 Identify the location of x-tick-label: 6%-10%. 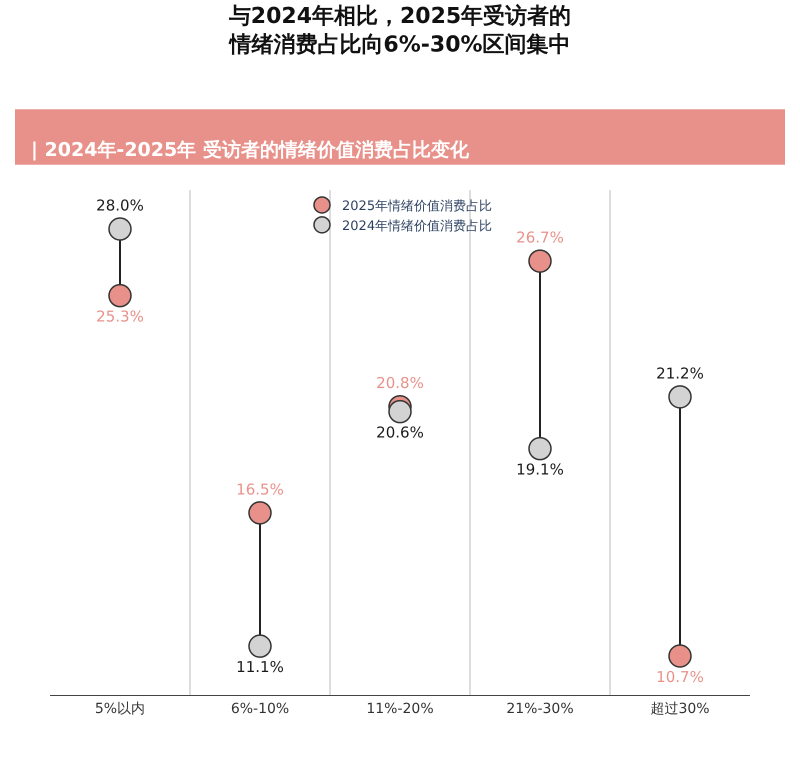
(260, 708).